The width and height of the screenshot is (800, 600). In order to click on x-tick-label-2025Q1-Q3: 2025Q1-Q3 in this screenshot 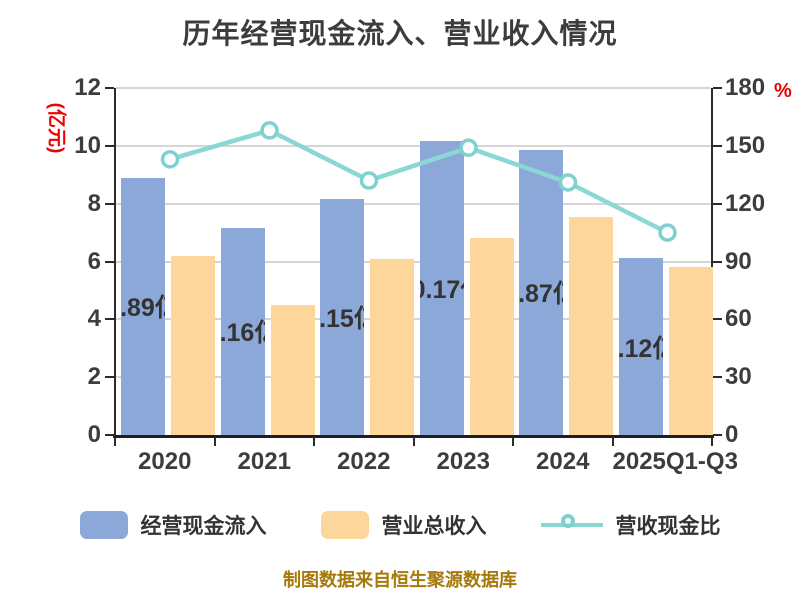, I will do `click(675, 461)`.